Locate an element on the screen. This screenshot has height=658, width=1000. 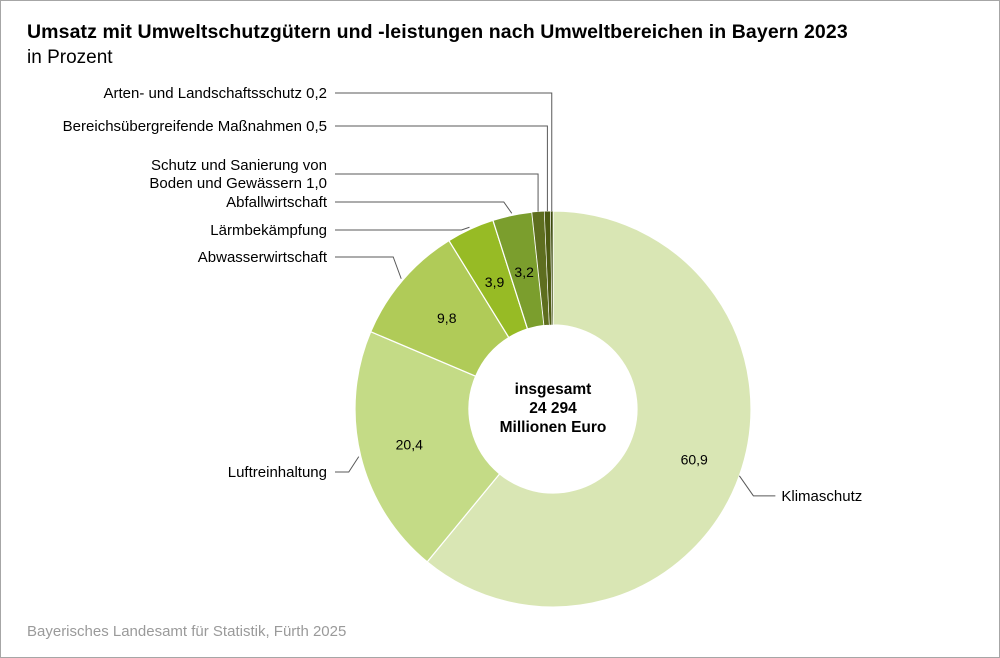
label-klimaschutz: Klimaschutz is located at coordinates (821, 496).